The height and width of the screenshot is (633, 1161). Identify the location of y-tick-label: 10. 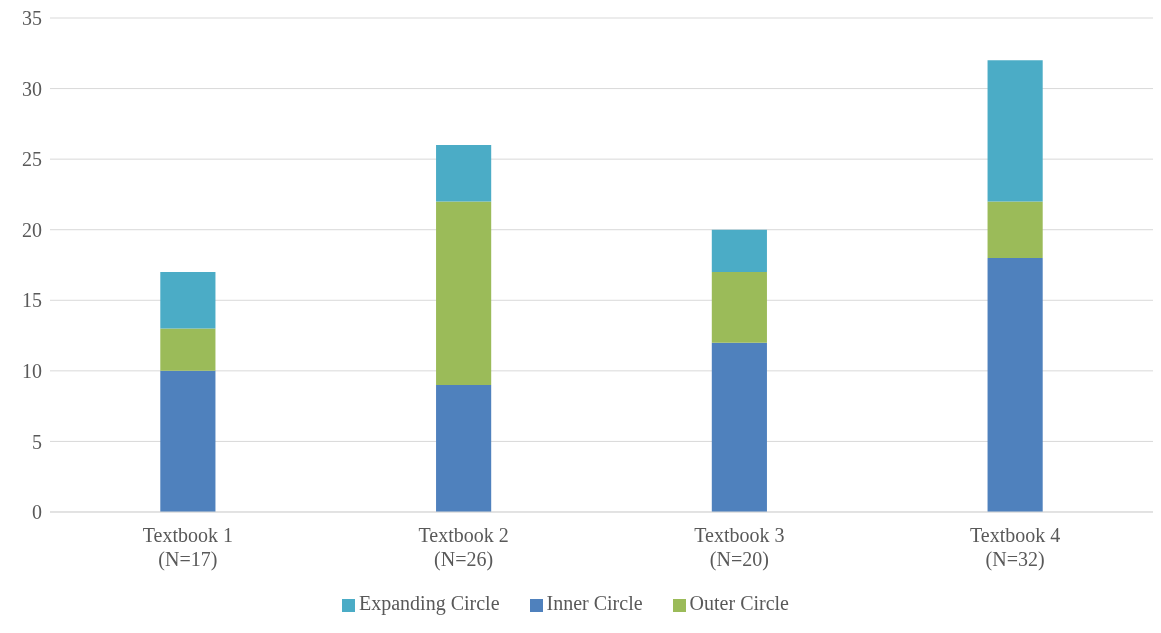
(32, 370).